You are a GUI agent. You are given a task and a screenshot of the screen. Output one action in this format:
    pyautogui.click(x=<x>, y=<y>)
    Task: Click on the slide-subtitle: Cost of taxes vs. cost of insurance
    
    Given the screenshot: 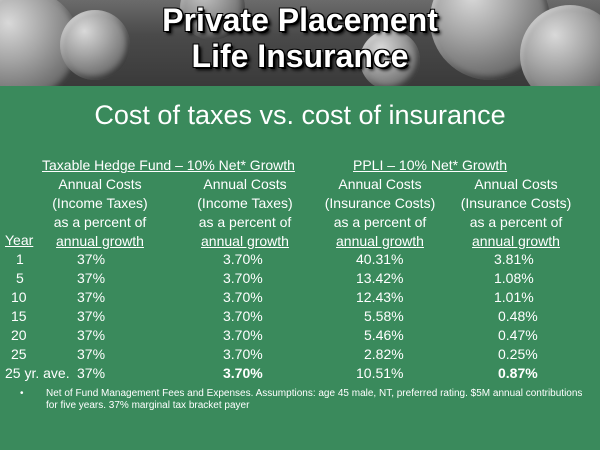 What is the action you would take?
    pyautogui.click(x=300, y=115)
    